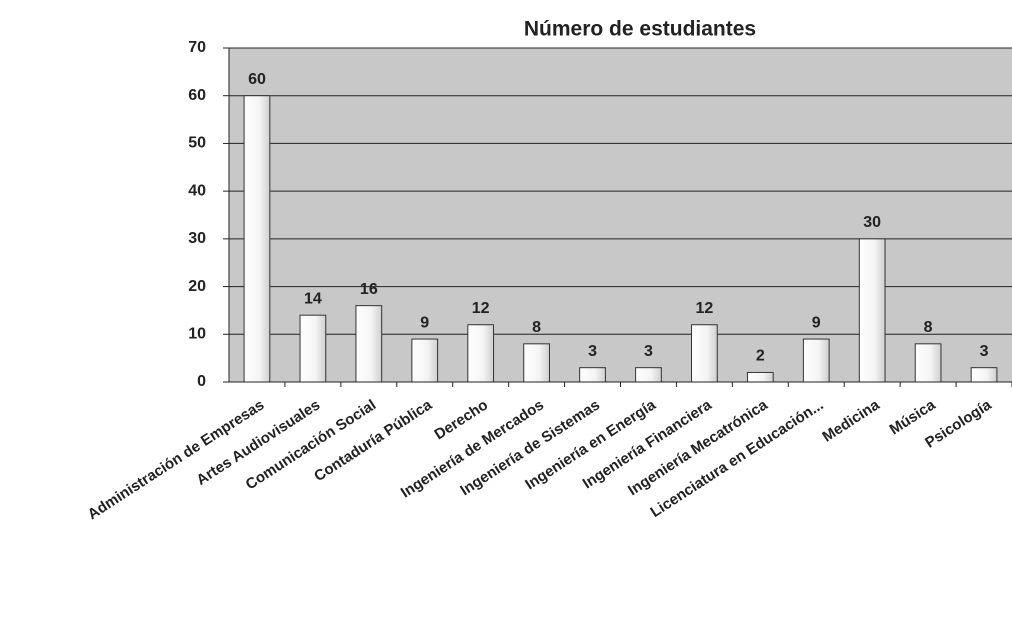  What do you see at coordinates (197, 334) in the screenshot?
I see `y-tick-label: 10` at bounding box center [197, 334].